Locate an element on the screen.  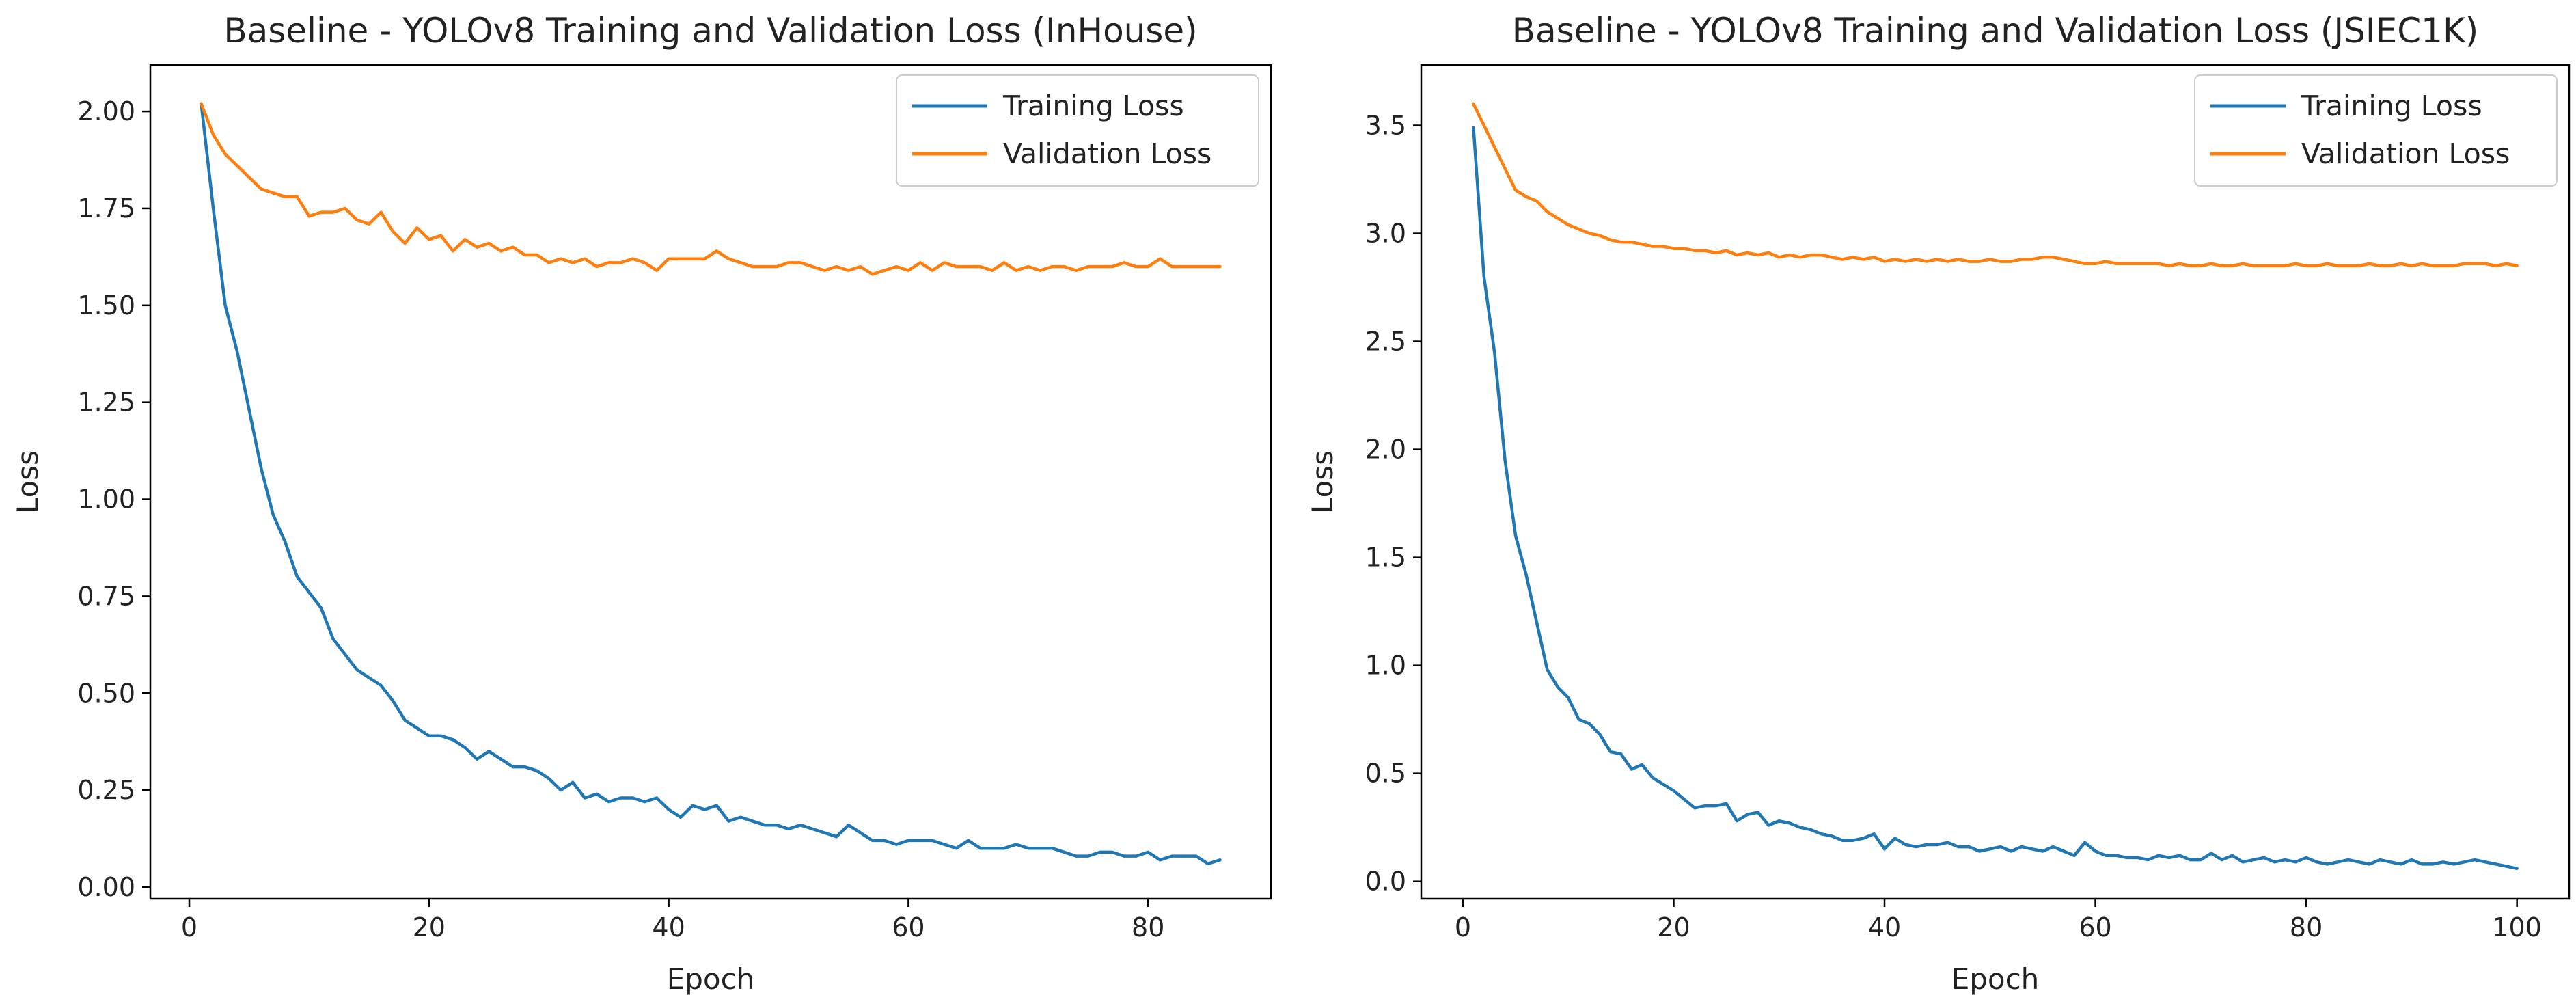
y-tick-label: 2.00 is located at coordinates (106, 111).